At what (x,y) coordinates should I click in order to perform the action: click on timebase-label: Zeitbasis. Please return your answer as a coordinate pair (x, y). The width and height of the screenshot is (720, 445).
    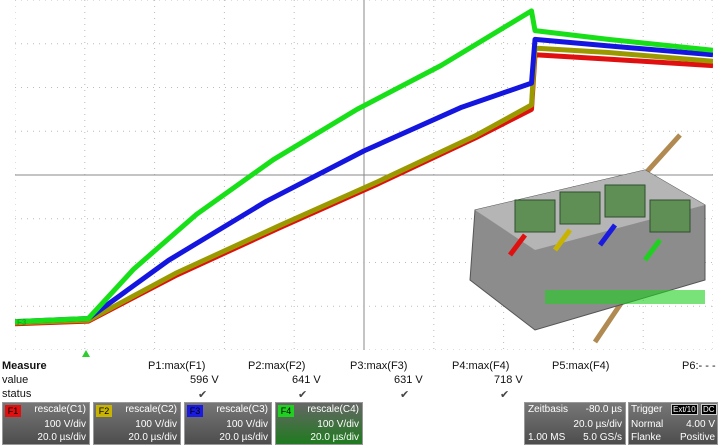
    Looking at the image, I should click on (548, 409).